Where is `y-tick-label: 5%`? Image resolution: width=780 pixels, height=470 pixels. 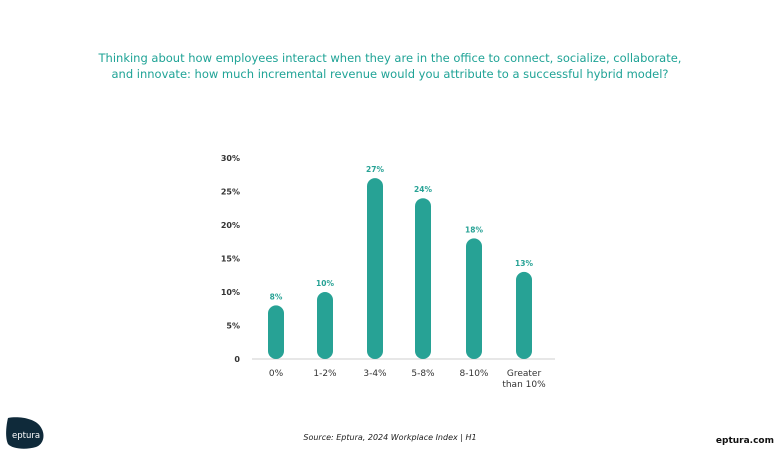
y-tick-label: 5% is located at coordinates (233, 326).